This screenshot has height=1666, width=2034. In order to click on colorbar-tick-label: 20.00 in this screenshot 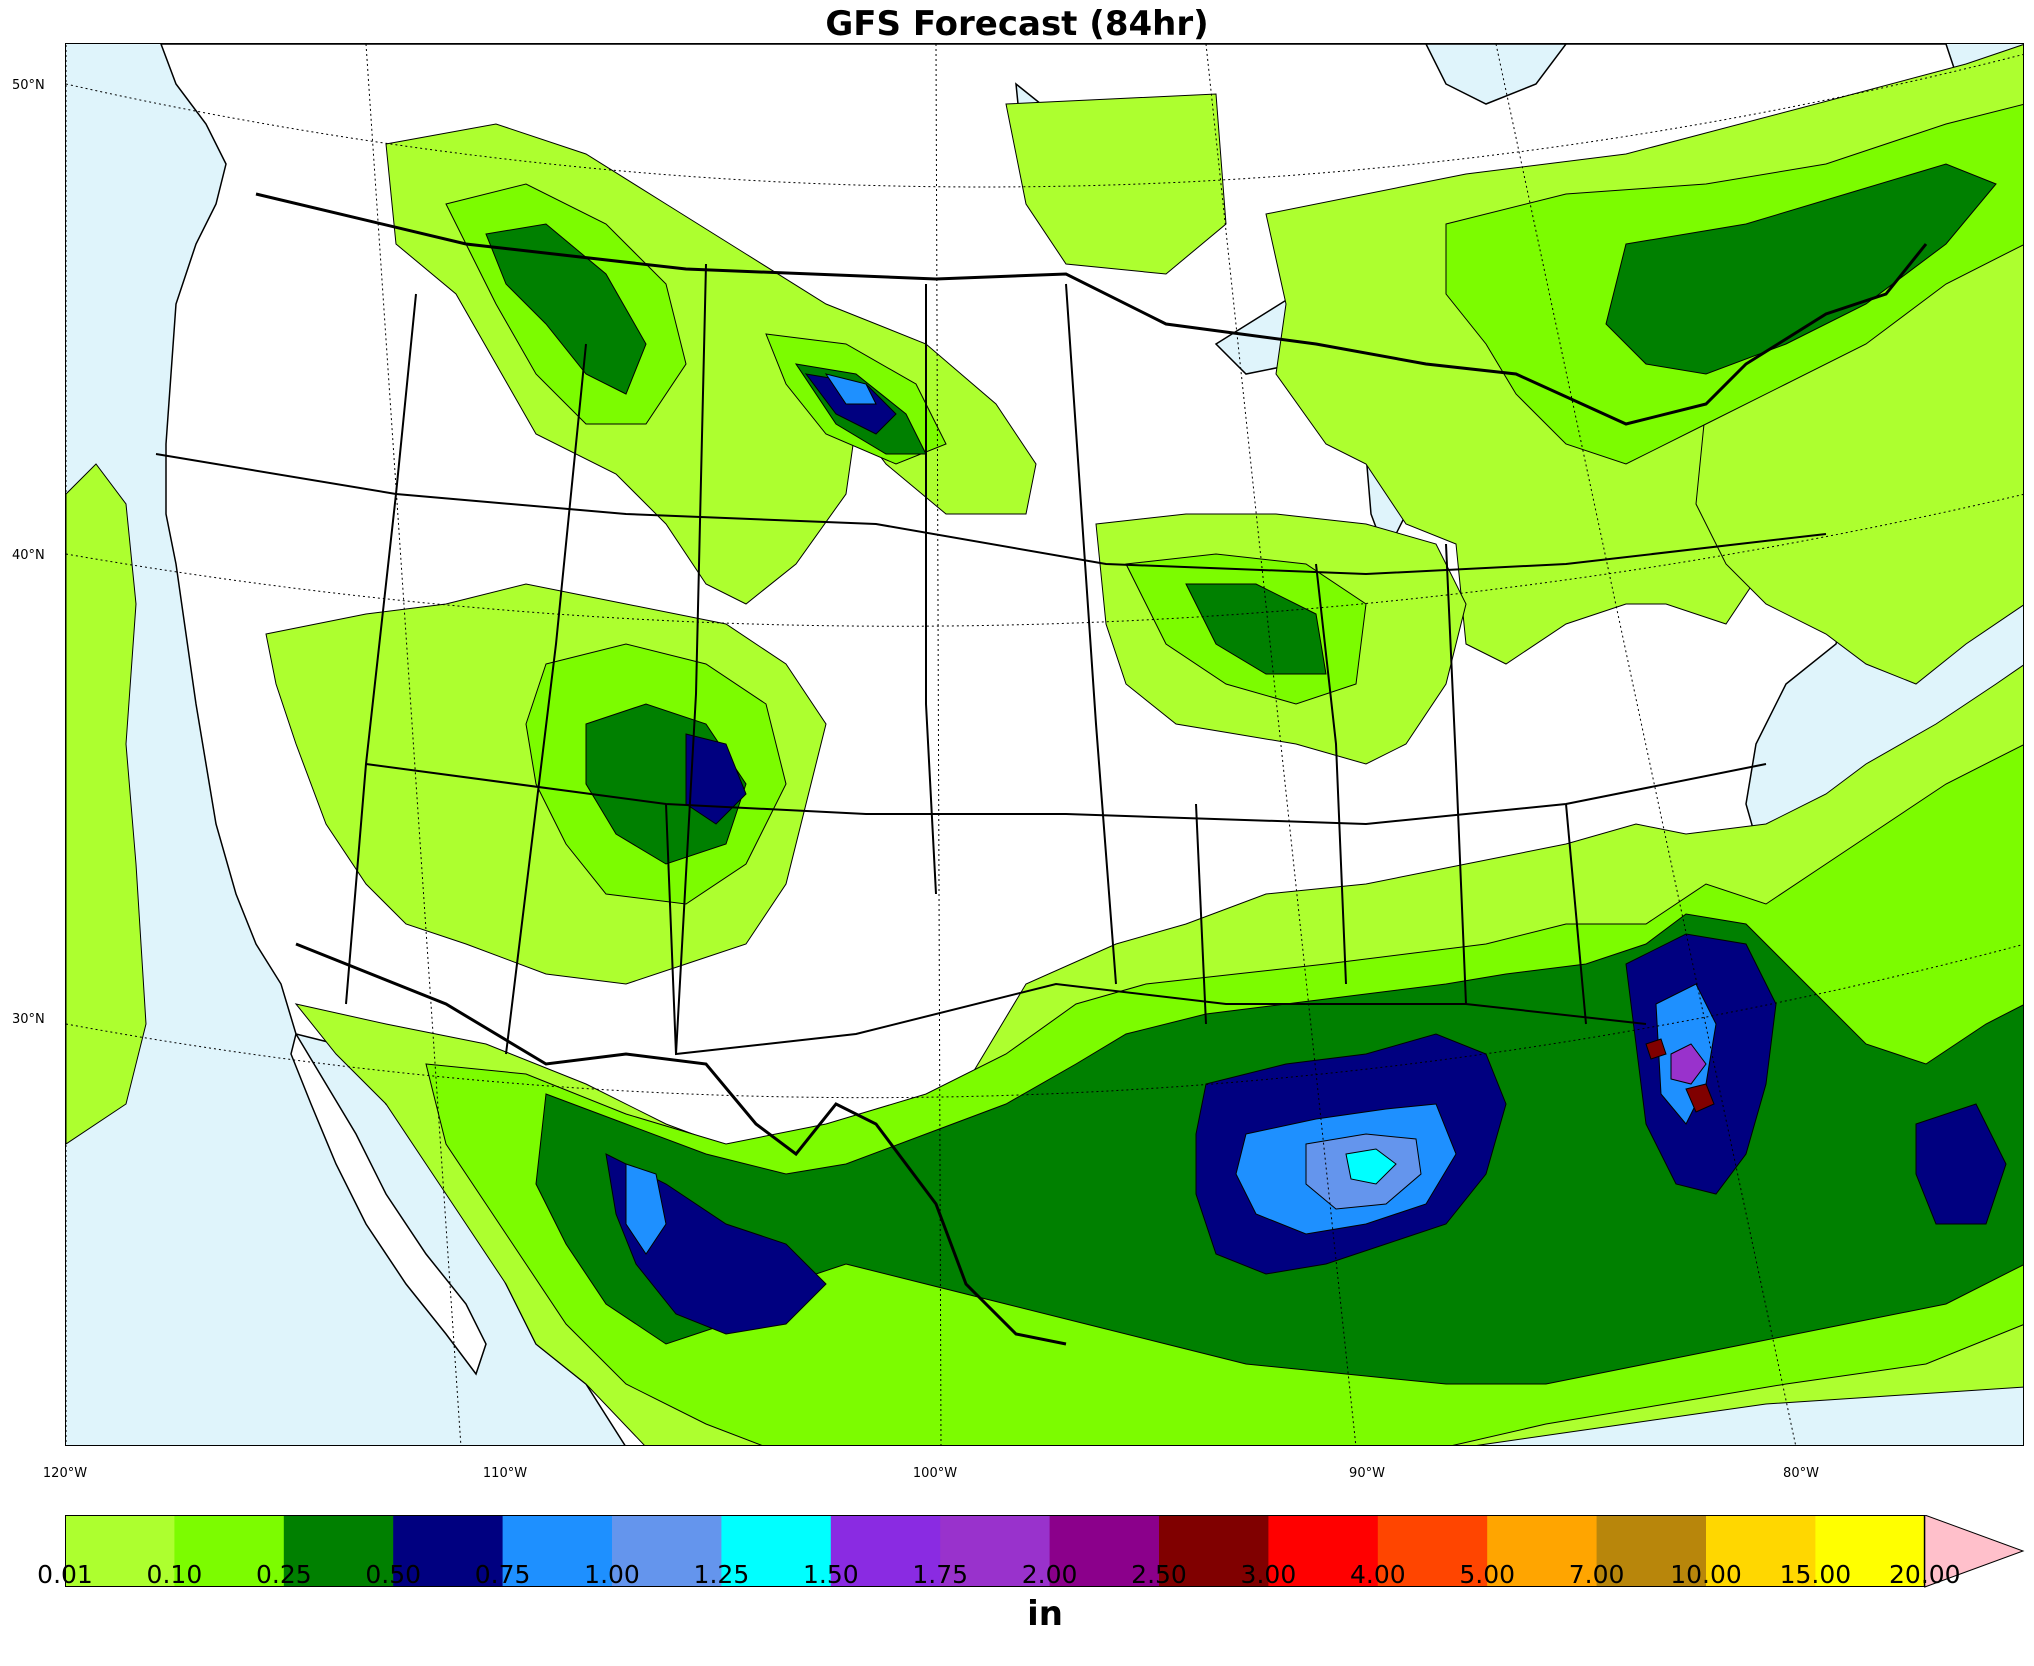, I will do `click(1925, 1574)`.